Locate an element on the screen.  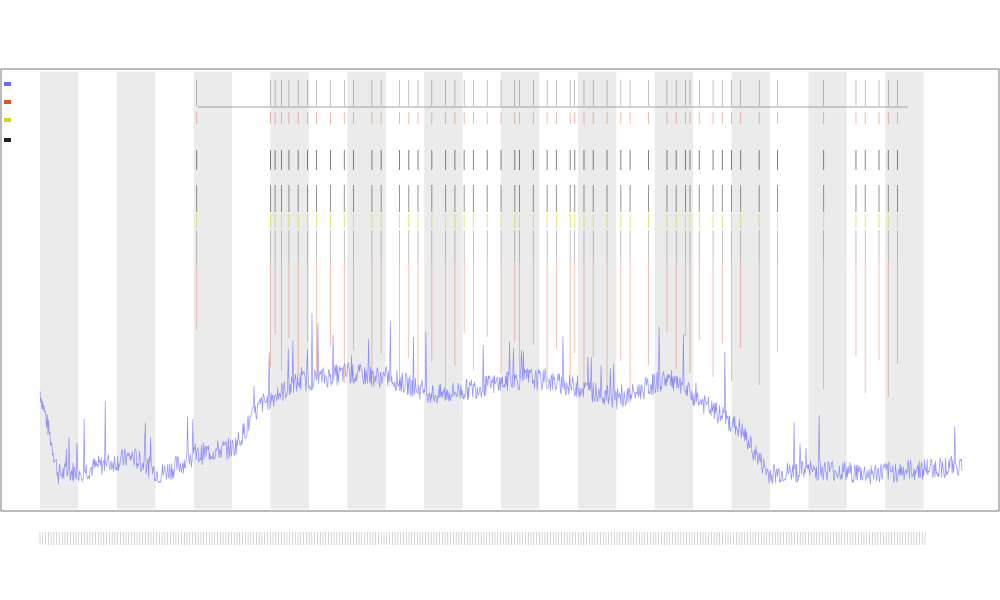
x-tick-labels is located at coordinates (482, 538).